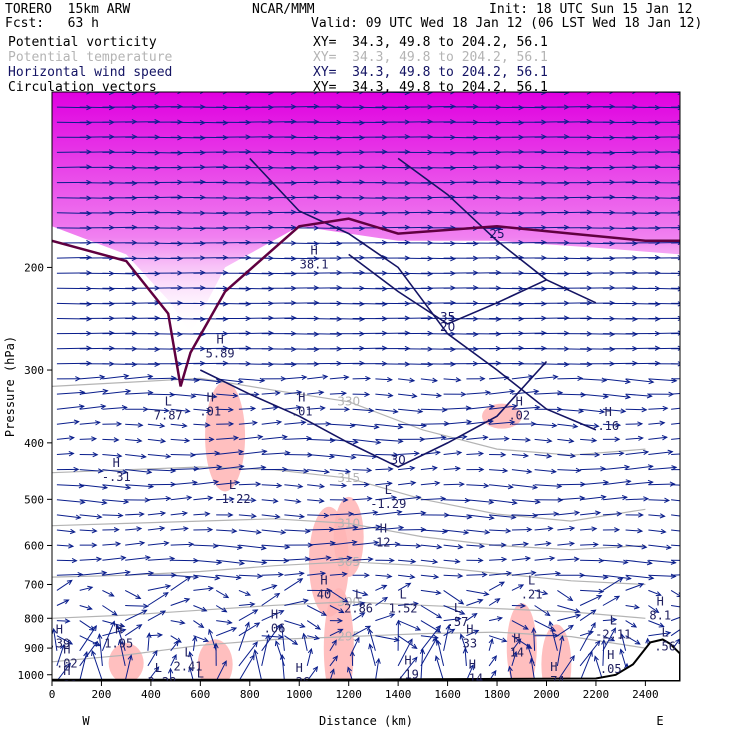 This screenshot has width=740, height=740. Describe the element at coordinates (349, 647) in the screenshot. I see `theta-line` at that location.